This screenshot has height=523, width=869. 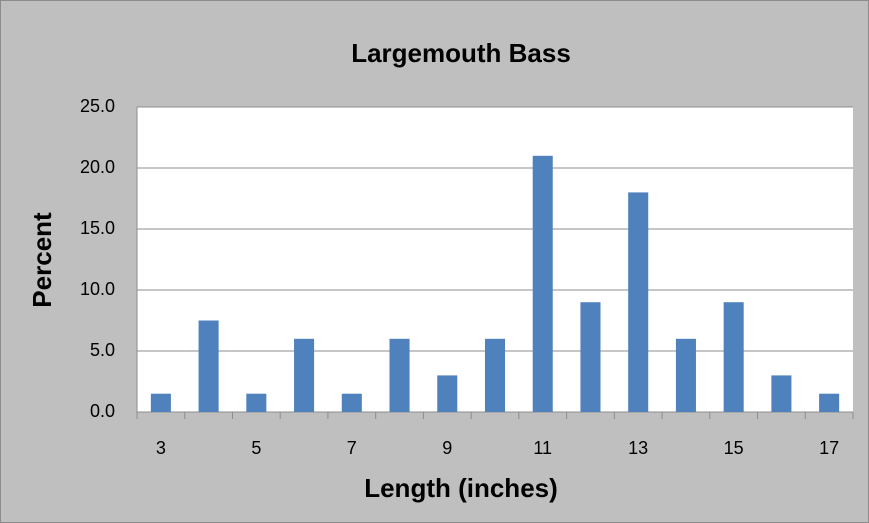 I want to click on y-tick-label: 10.0, so click(x=97, y=289).